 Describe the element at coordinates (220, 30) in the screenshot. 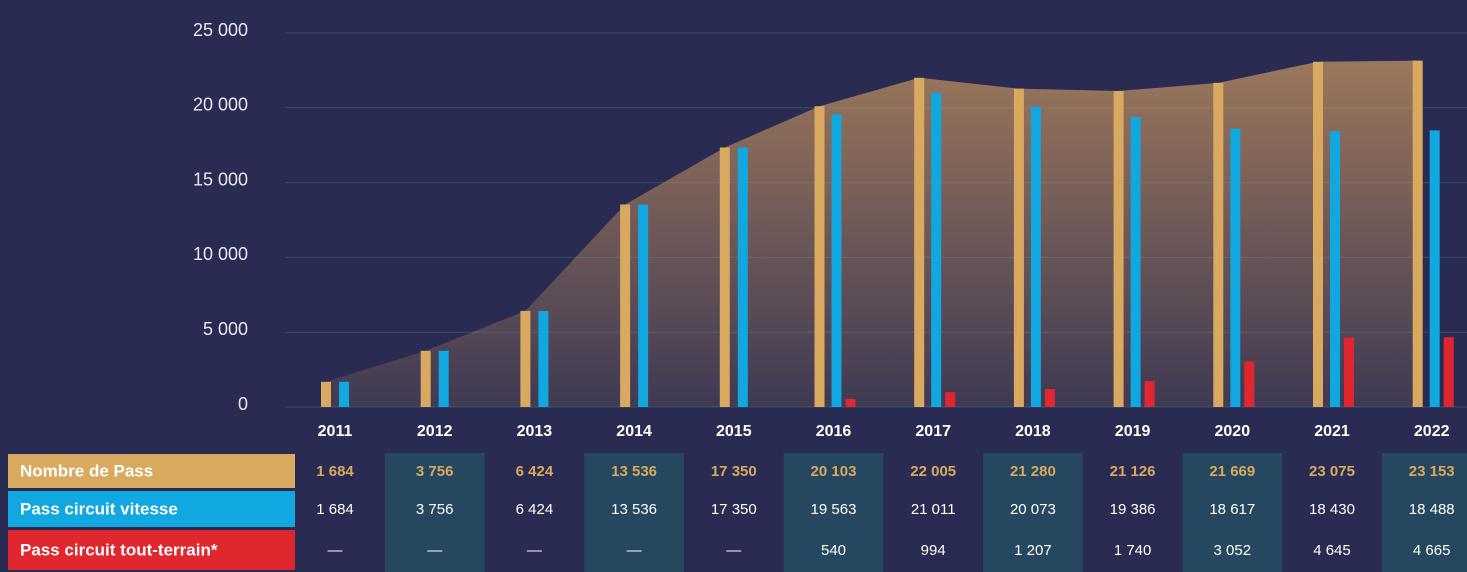

I see `y-tick-label: 25 000` at that location.